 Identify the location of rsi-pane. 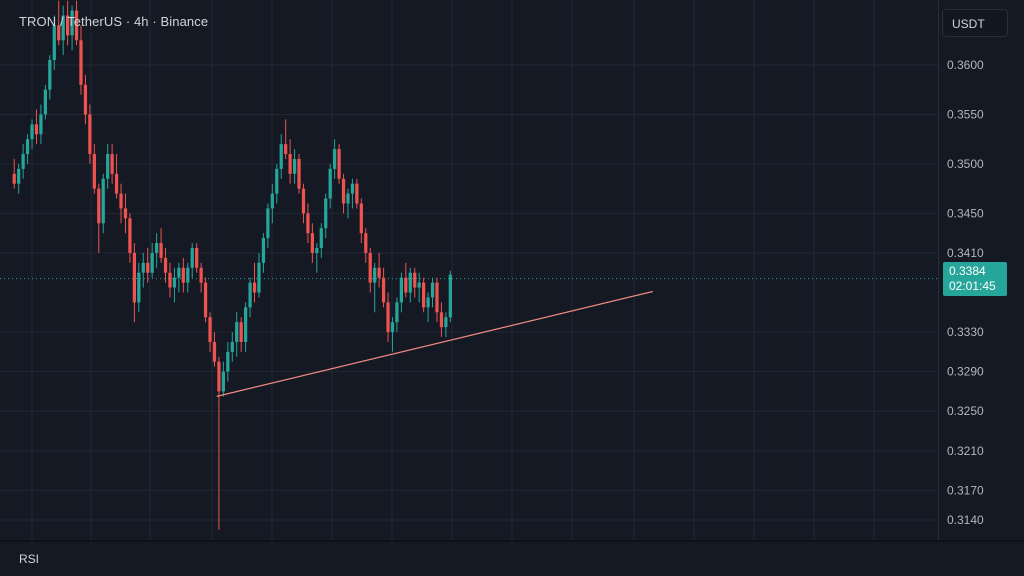
(512, 559).